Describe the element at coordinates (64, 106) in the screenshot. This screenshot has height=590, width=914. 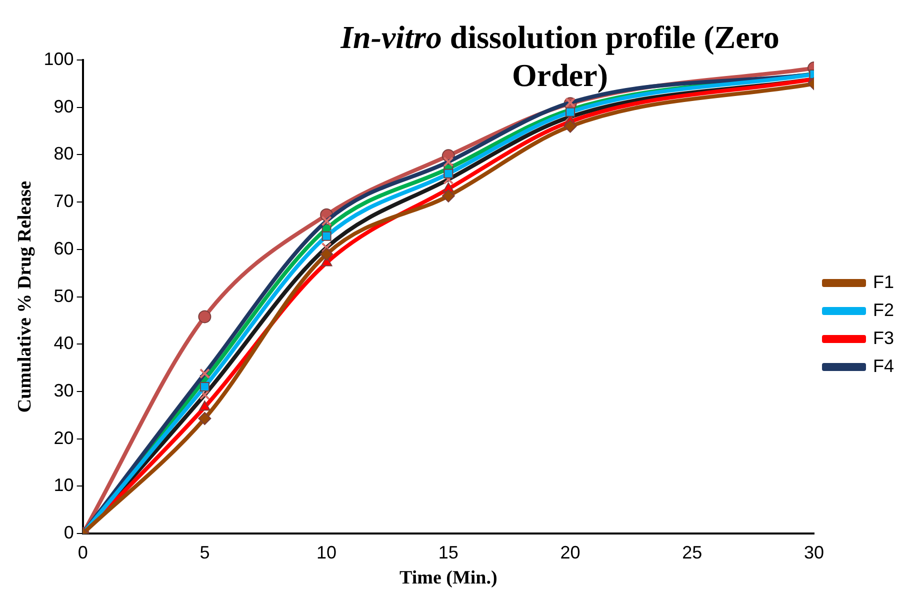
I see `y-tick-label: 90` at that location.